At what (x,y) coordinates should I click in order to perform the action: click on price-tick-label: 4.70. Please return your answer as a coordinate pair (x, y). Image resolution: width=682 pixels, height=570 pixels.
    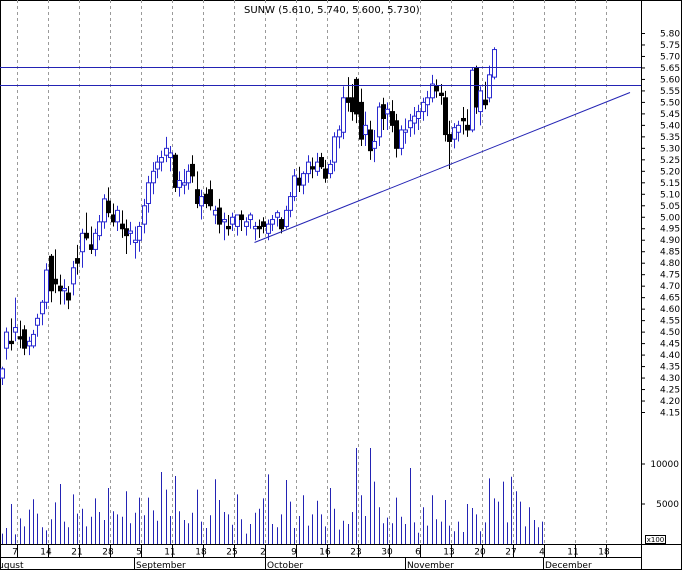
    Looking at the image, I should click on (670, 287).